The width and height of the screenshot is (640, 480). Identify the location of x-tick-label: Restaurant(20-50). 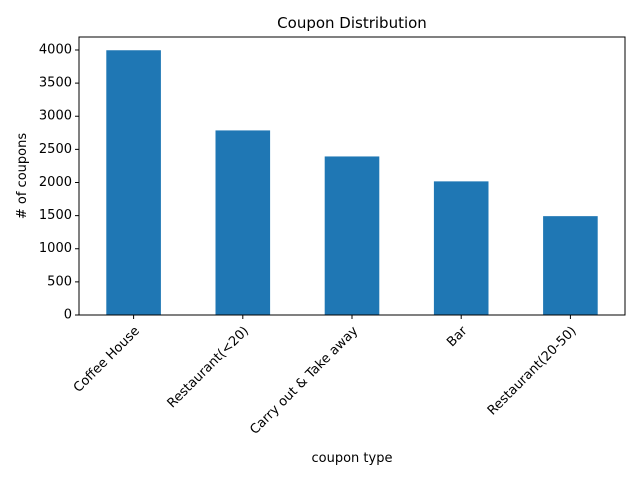
(532, 371).